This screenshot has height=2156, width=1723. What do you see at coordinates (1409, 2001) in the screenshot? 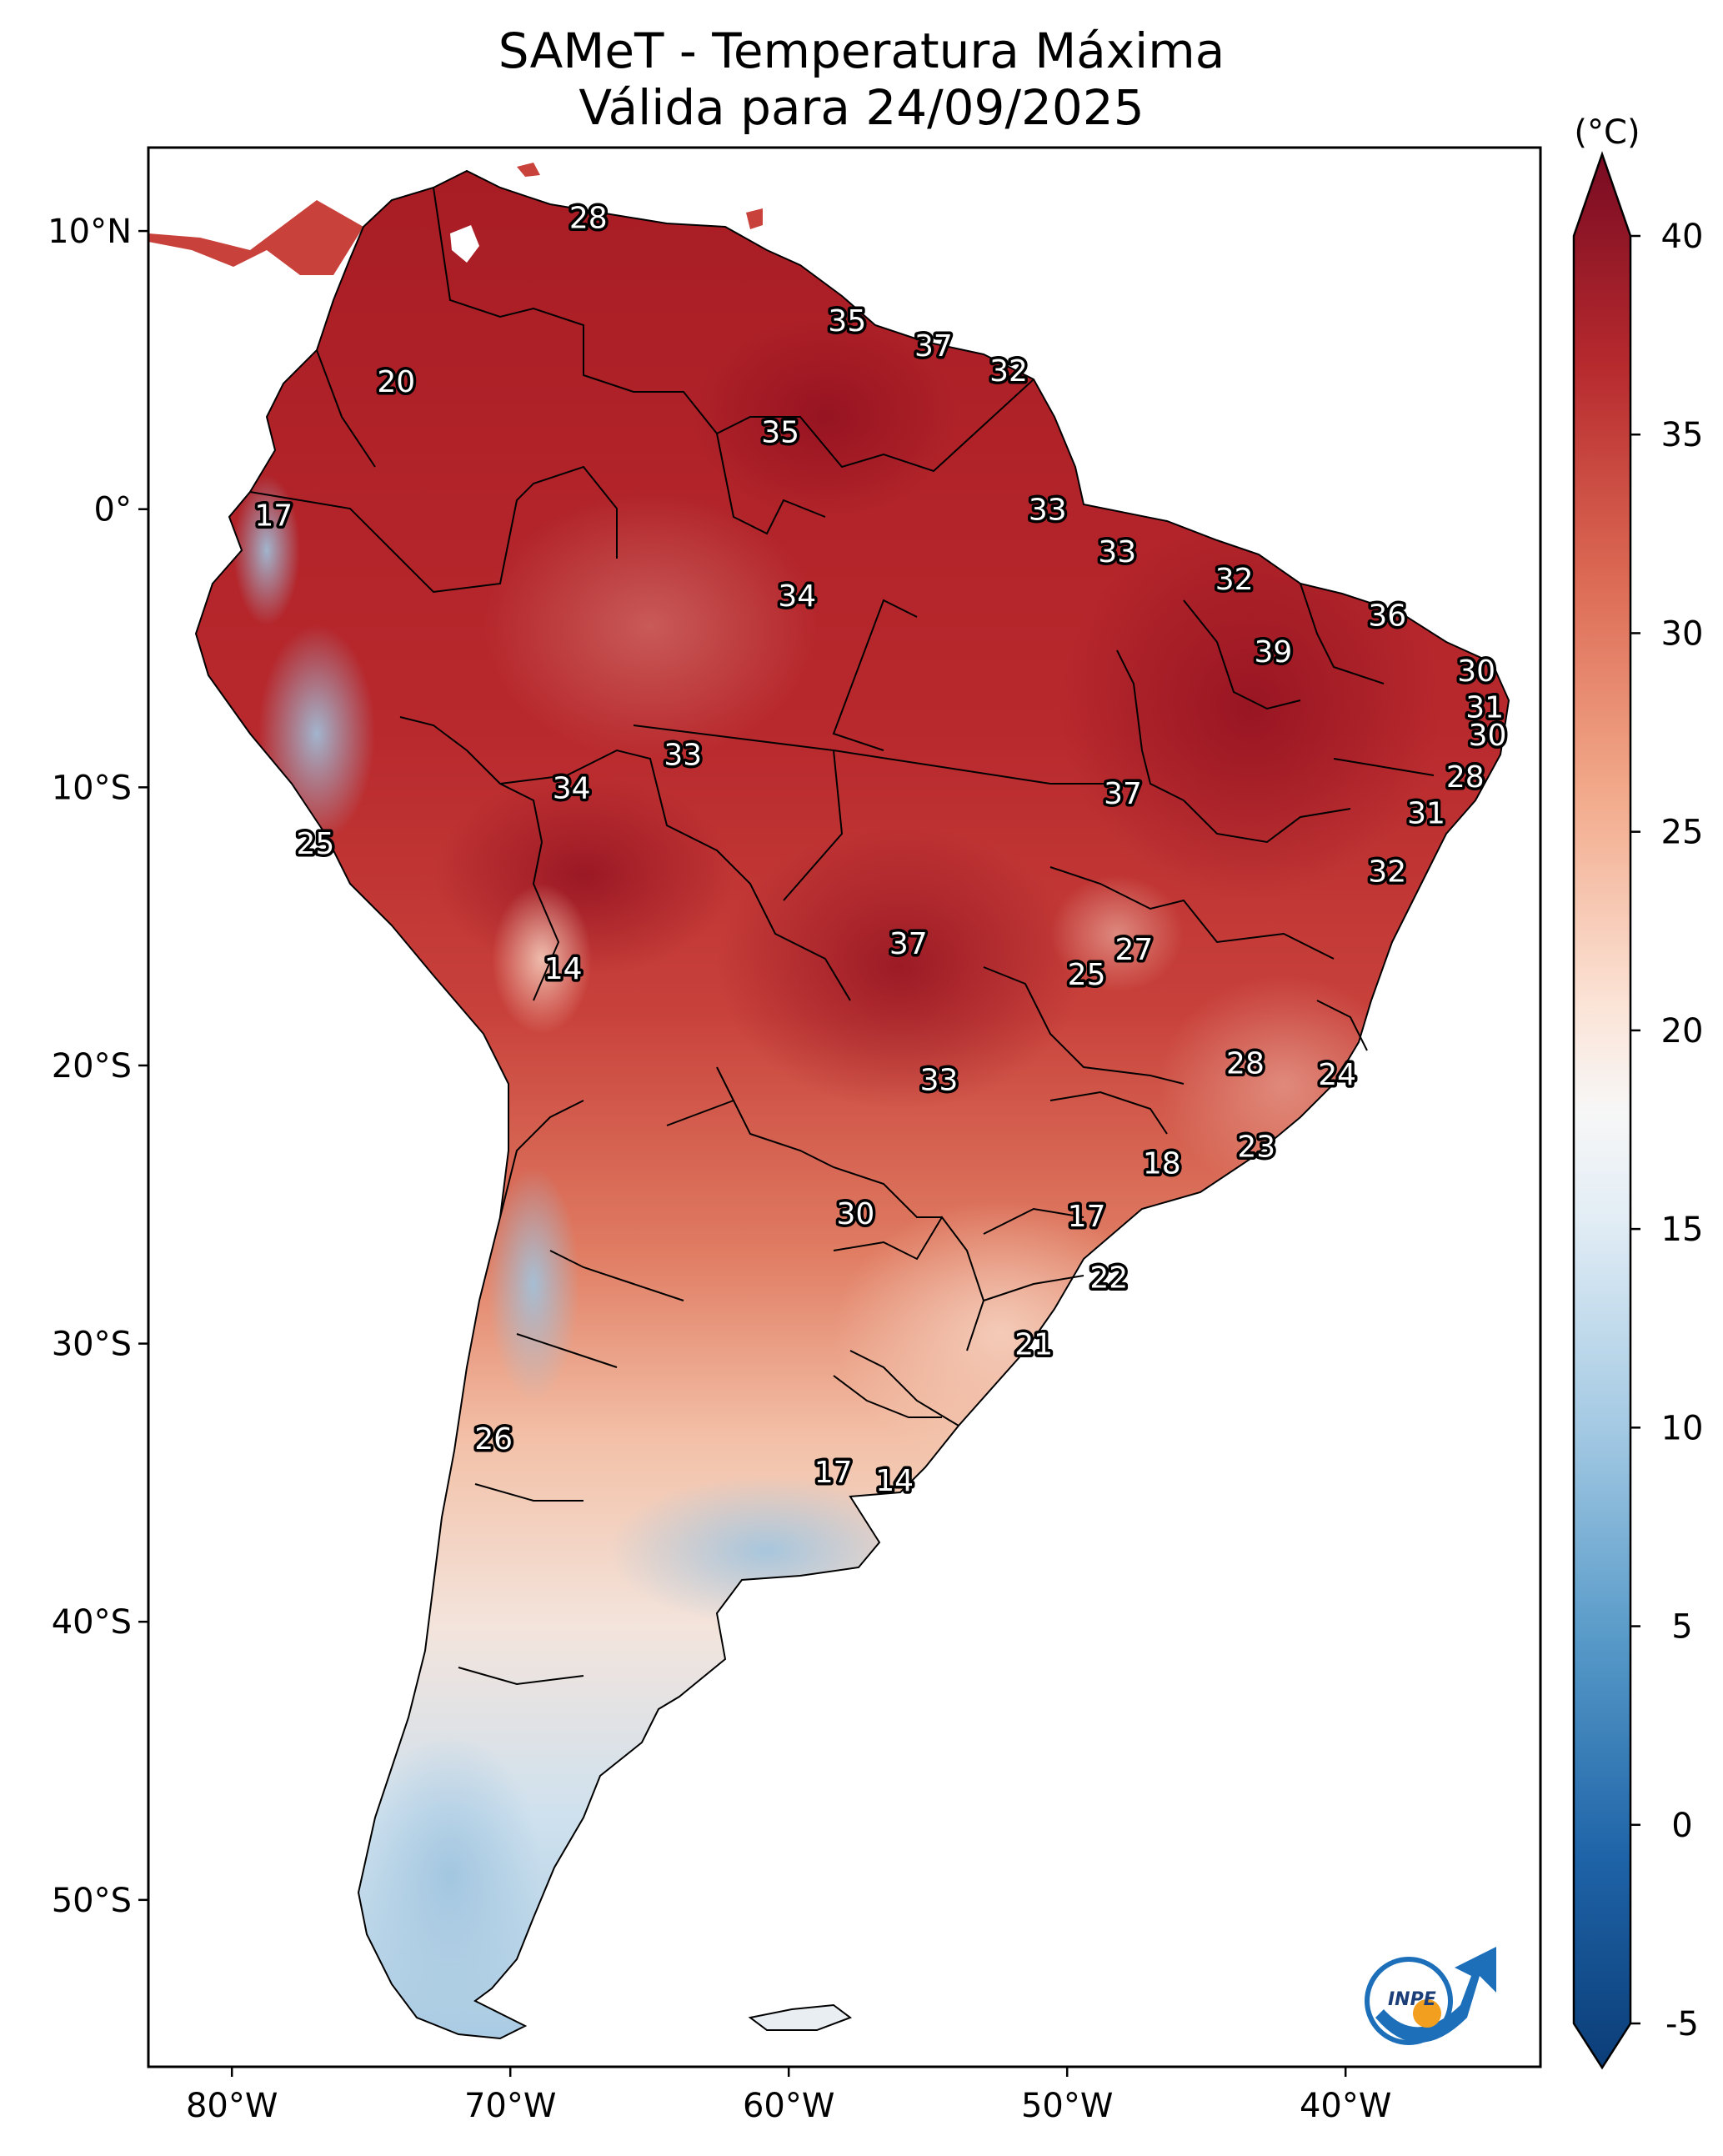
I see `logo-ring` at bounding box center [1409, 2001].